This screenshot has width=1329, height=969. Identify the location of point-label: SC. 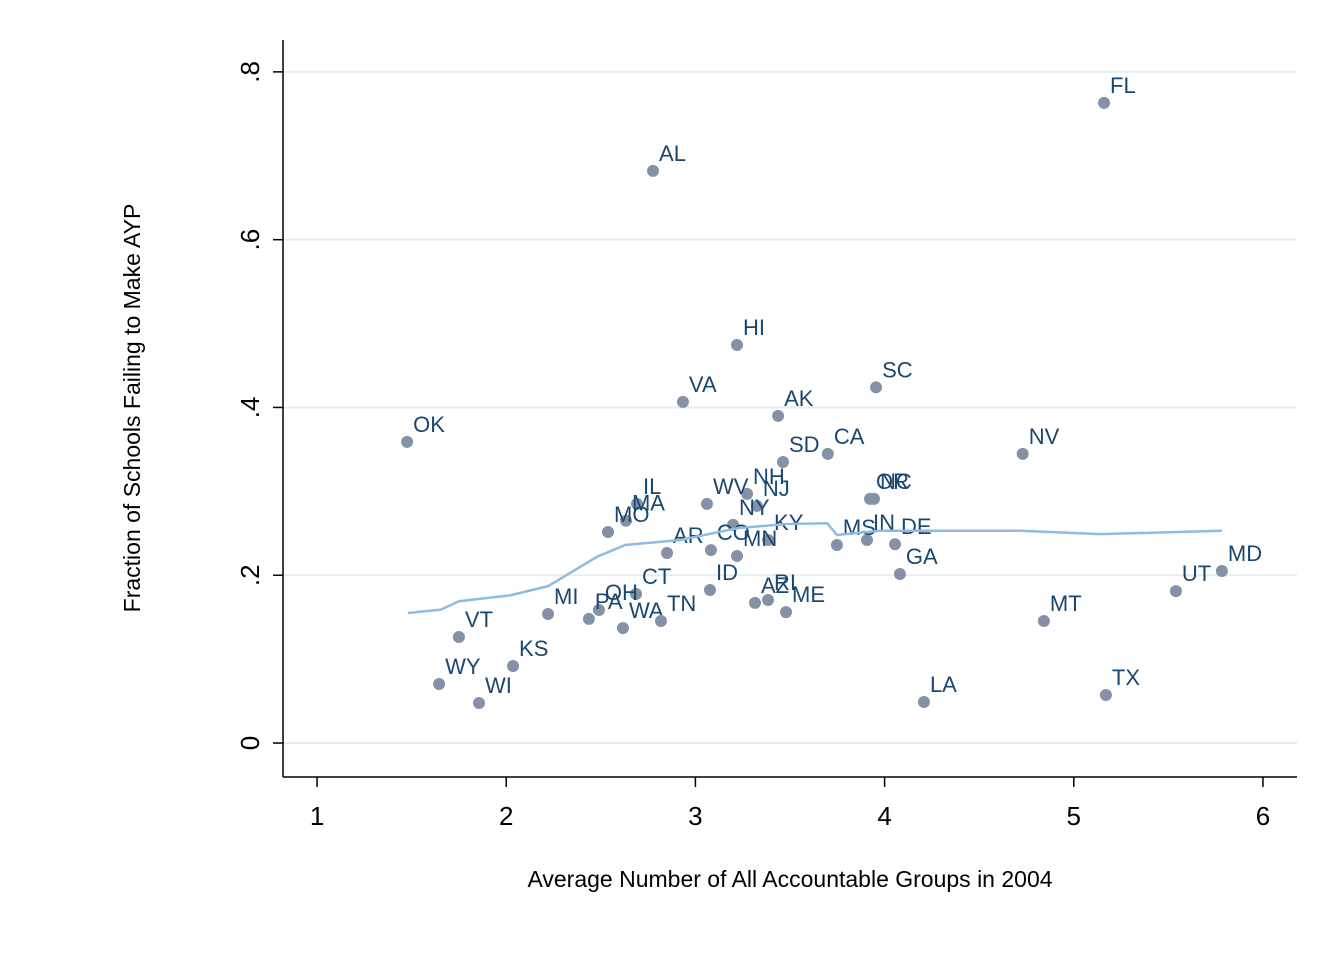
(897, 369).